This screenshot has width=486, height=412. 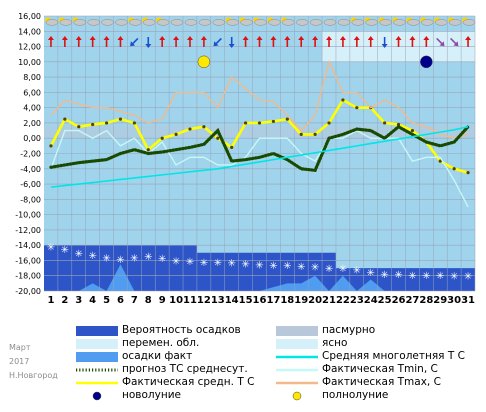 What do you see at coordinates (32, 123) in the screenshot?
I see `y-tick-label: 2,00` at bounding box center [32, 123].